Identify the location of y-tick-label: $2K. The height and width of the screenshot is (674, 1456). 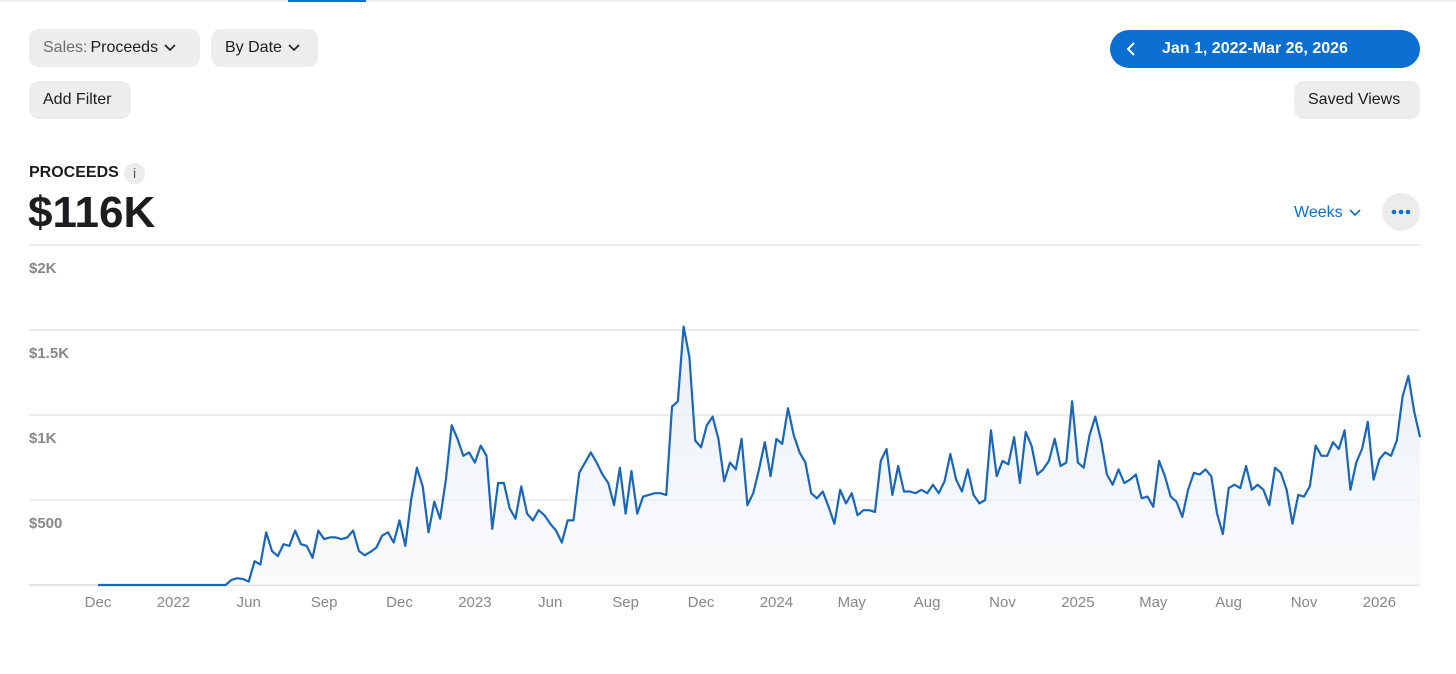
(43, 268).